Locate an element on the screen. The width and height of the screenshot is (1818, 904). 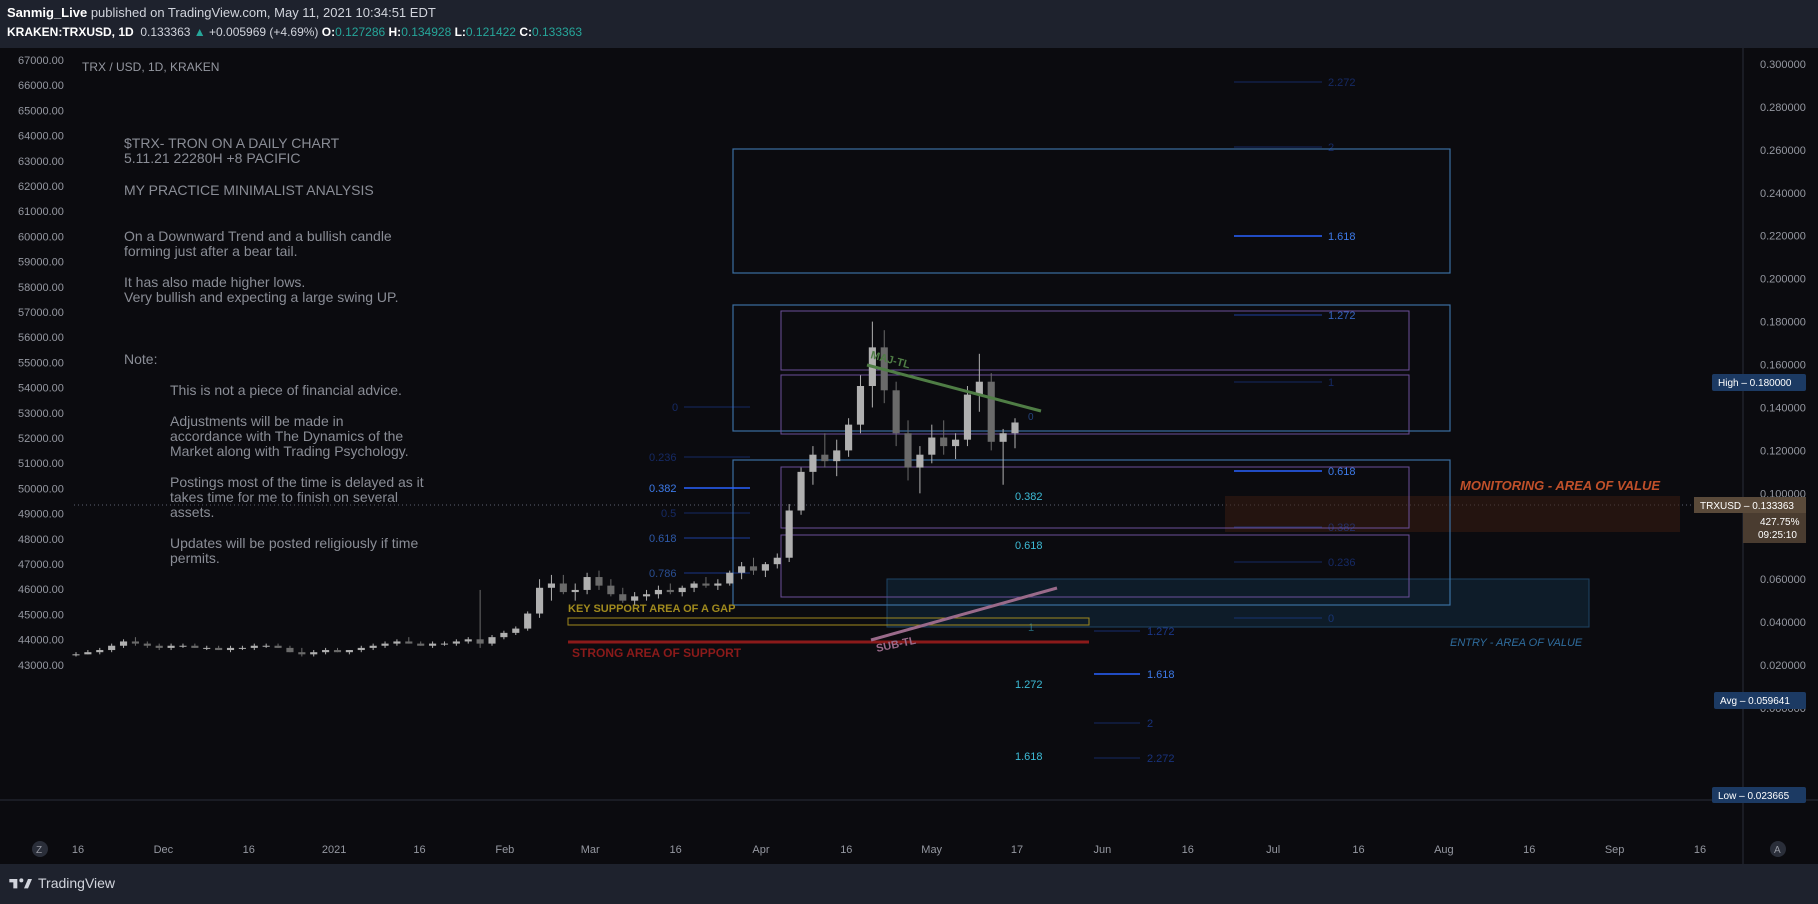
target-box-mid is located at coordinates (1091, 368).